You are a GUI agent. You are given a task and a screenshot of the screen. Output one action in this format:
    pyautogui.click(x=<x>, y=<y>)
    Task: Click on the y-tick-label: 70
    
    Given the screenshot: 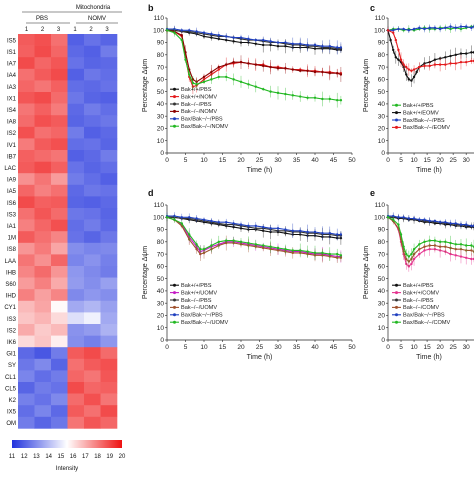 What is the action you would take?
    pyautogui.click(x=382, y=67)
    